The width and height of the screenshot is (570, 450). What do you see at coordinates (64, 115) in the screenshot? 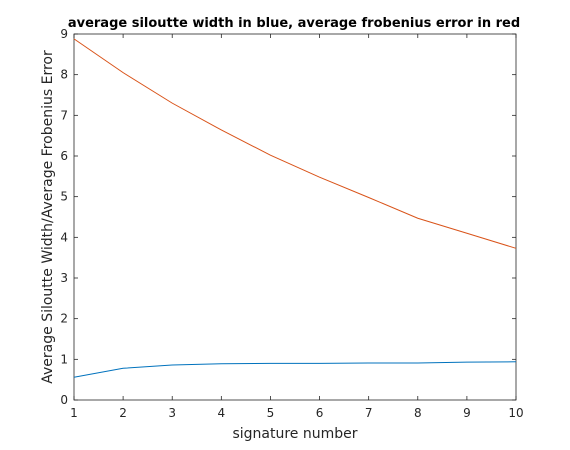
I see `y-tick-label: 7` at bounding box center [64, 115].